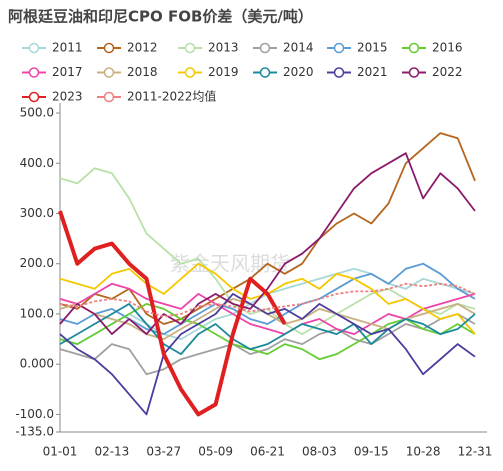  I want to click on legend-label: 2014, so click(298, 48).